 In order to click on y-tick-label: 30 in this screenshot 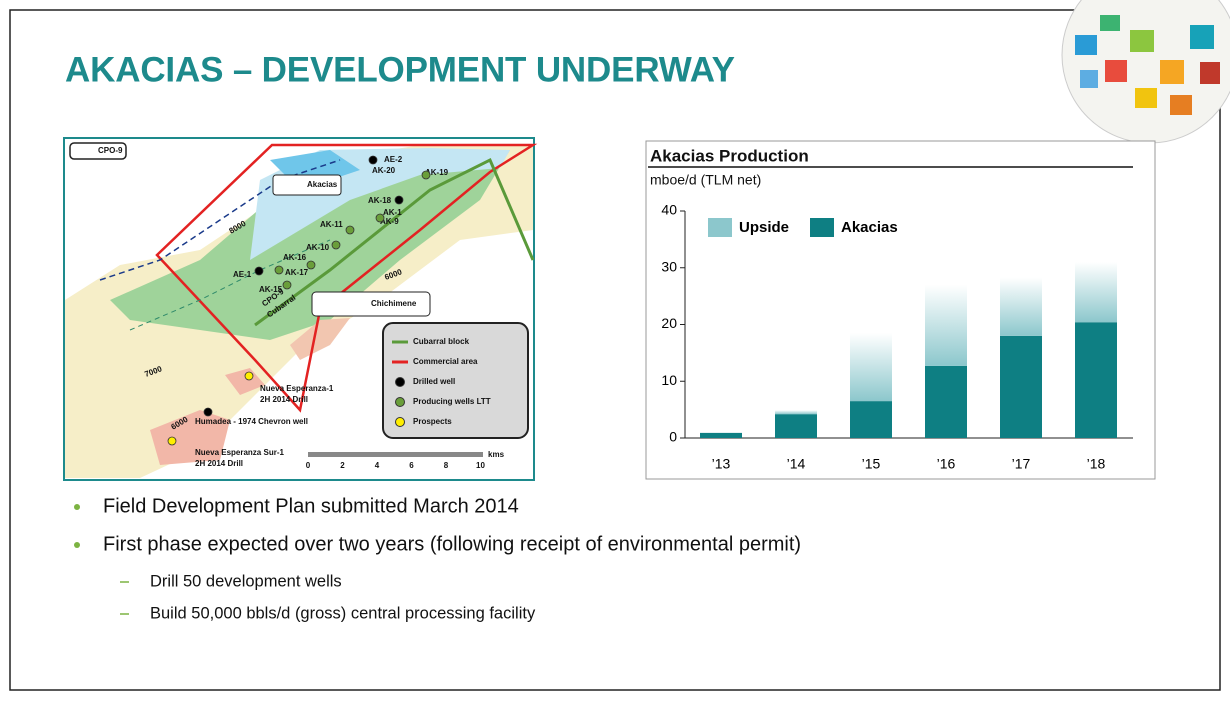, I will do `click(669, 266)`.